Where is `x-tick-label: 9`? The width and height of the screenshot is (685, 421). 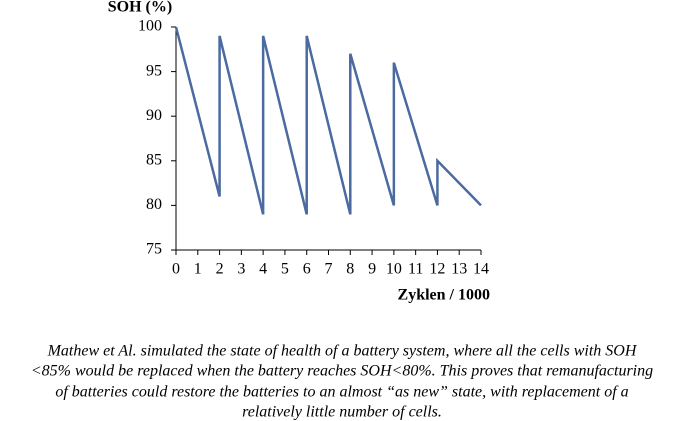
x-tick-label: 9 is located at coordinates (372, 269).